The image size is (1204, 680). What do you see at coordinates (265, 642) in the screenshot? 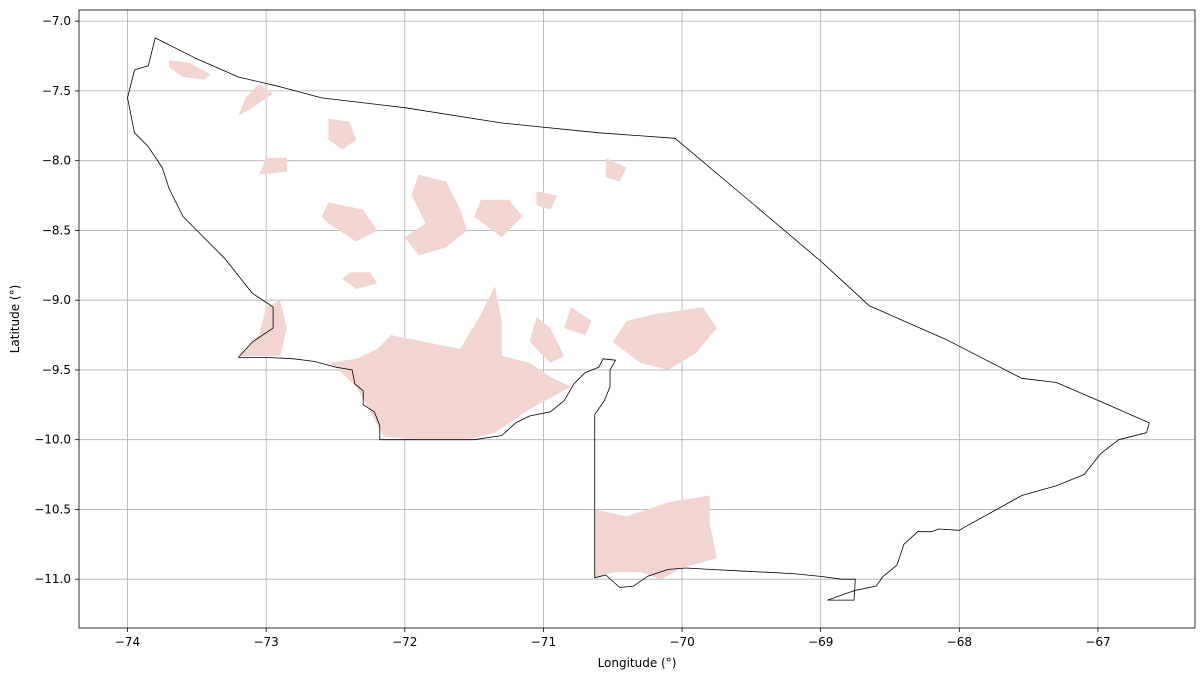
I see `x-tick-label: −73` at bounding box center [265, 642].